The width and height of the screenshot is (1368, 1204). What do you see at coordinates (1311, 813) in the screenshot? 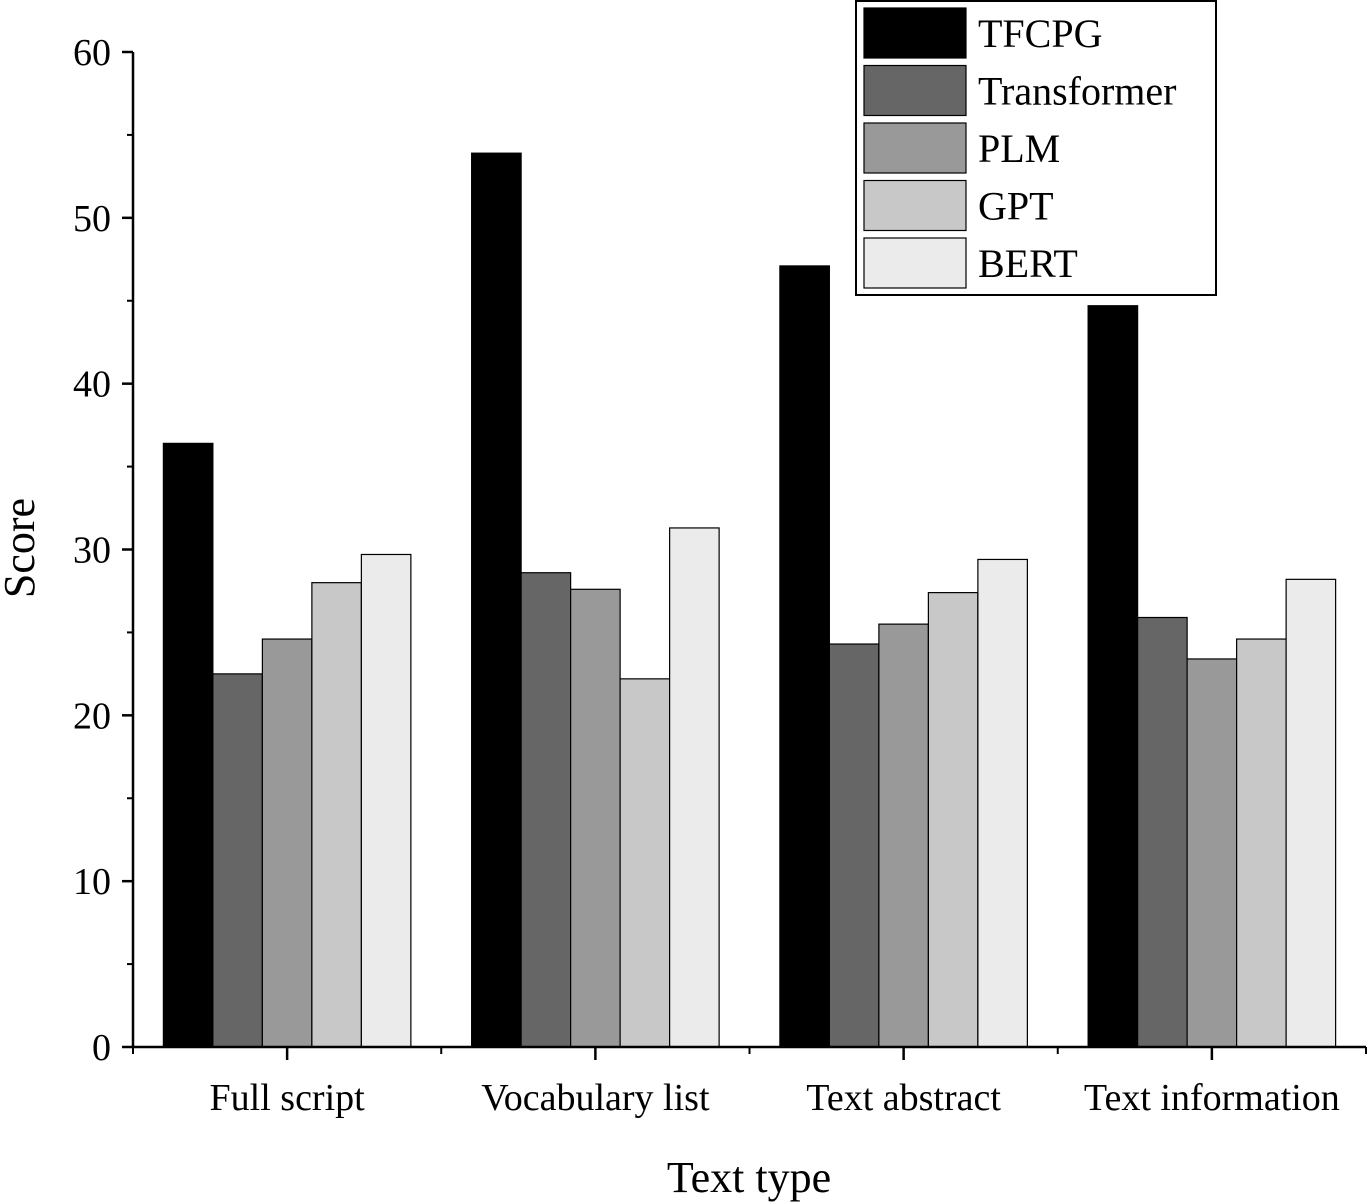
I see `bar-bert-text-information` at bounding box center [1311, 813].